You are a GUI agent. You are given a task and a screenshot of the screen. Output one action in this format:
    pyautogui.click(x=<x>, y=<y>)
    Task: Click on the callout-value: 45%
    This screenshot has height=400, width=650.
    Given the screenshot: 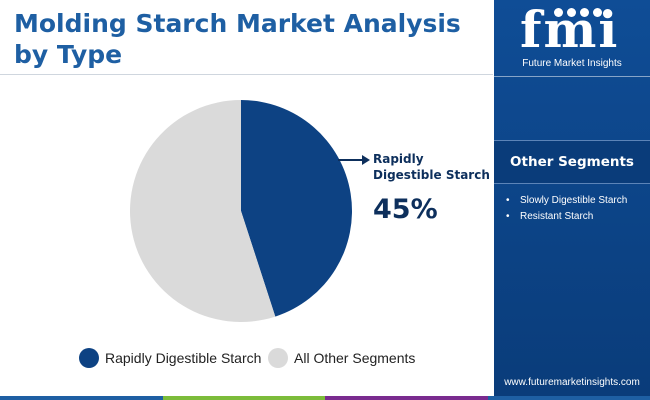 What is the action you would take?
    pyautogui.click(x=405, y=209)
    